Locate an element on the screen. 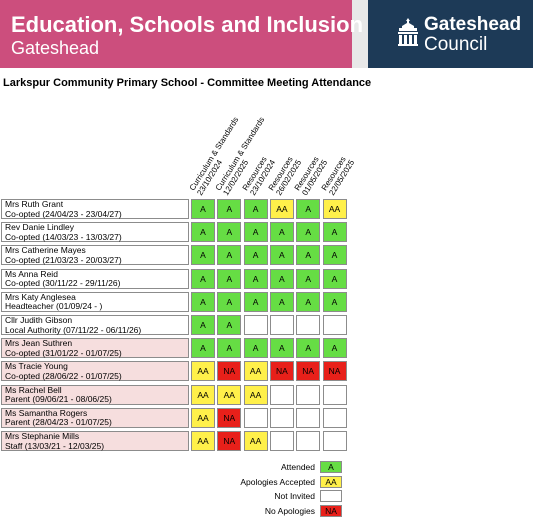 The width and height of the screenshot is (533, 532). member-name: Mrs Jean Suthren is located at coordinates (39, 343).